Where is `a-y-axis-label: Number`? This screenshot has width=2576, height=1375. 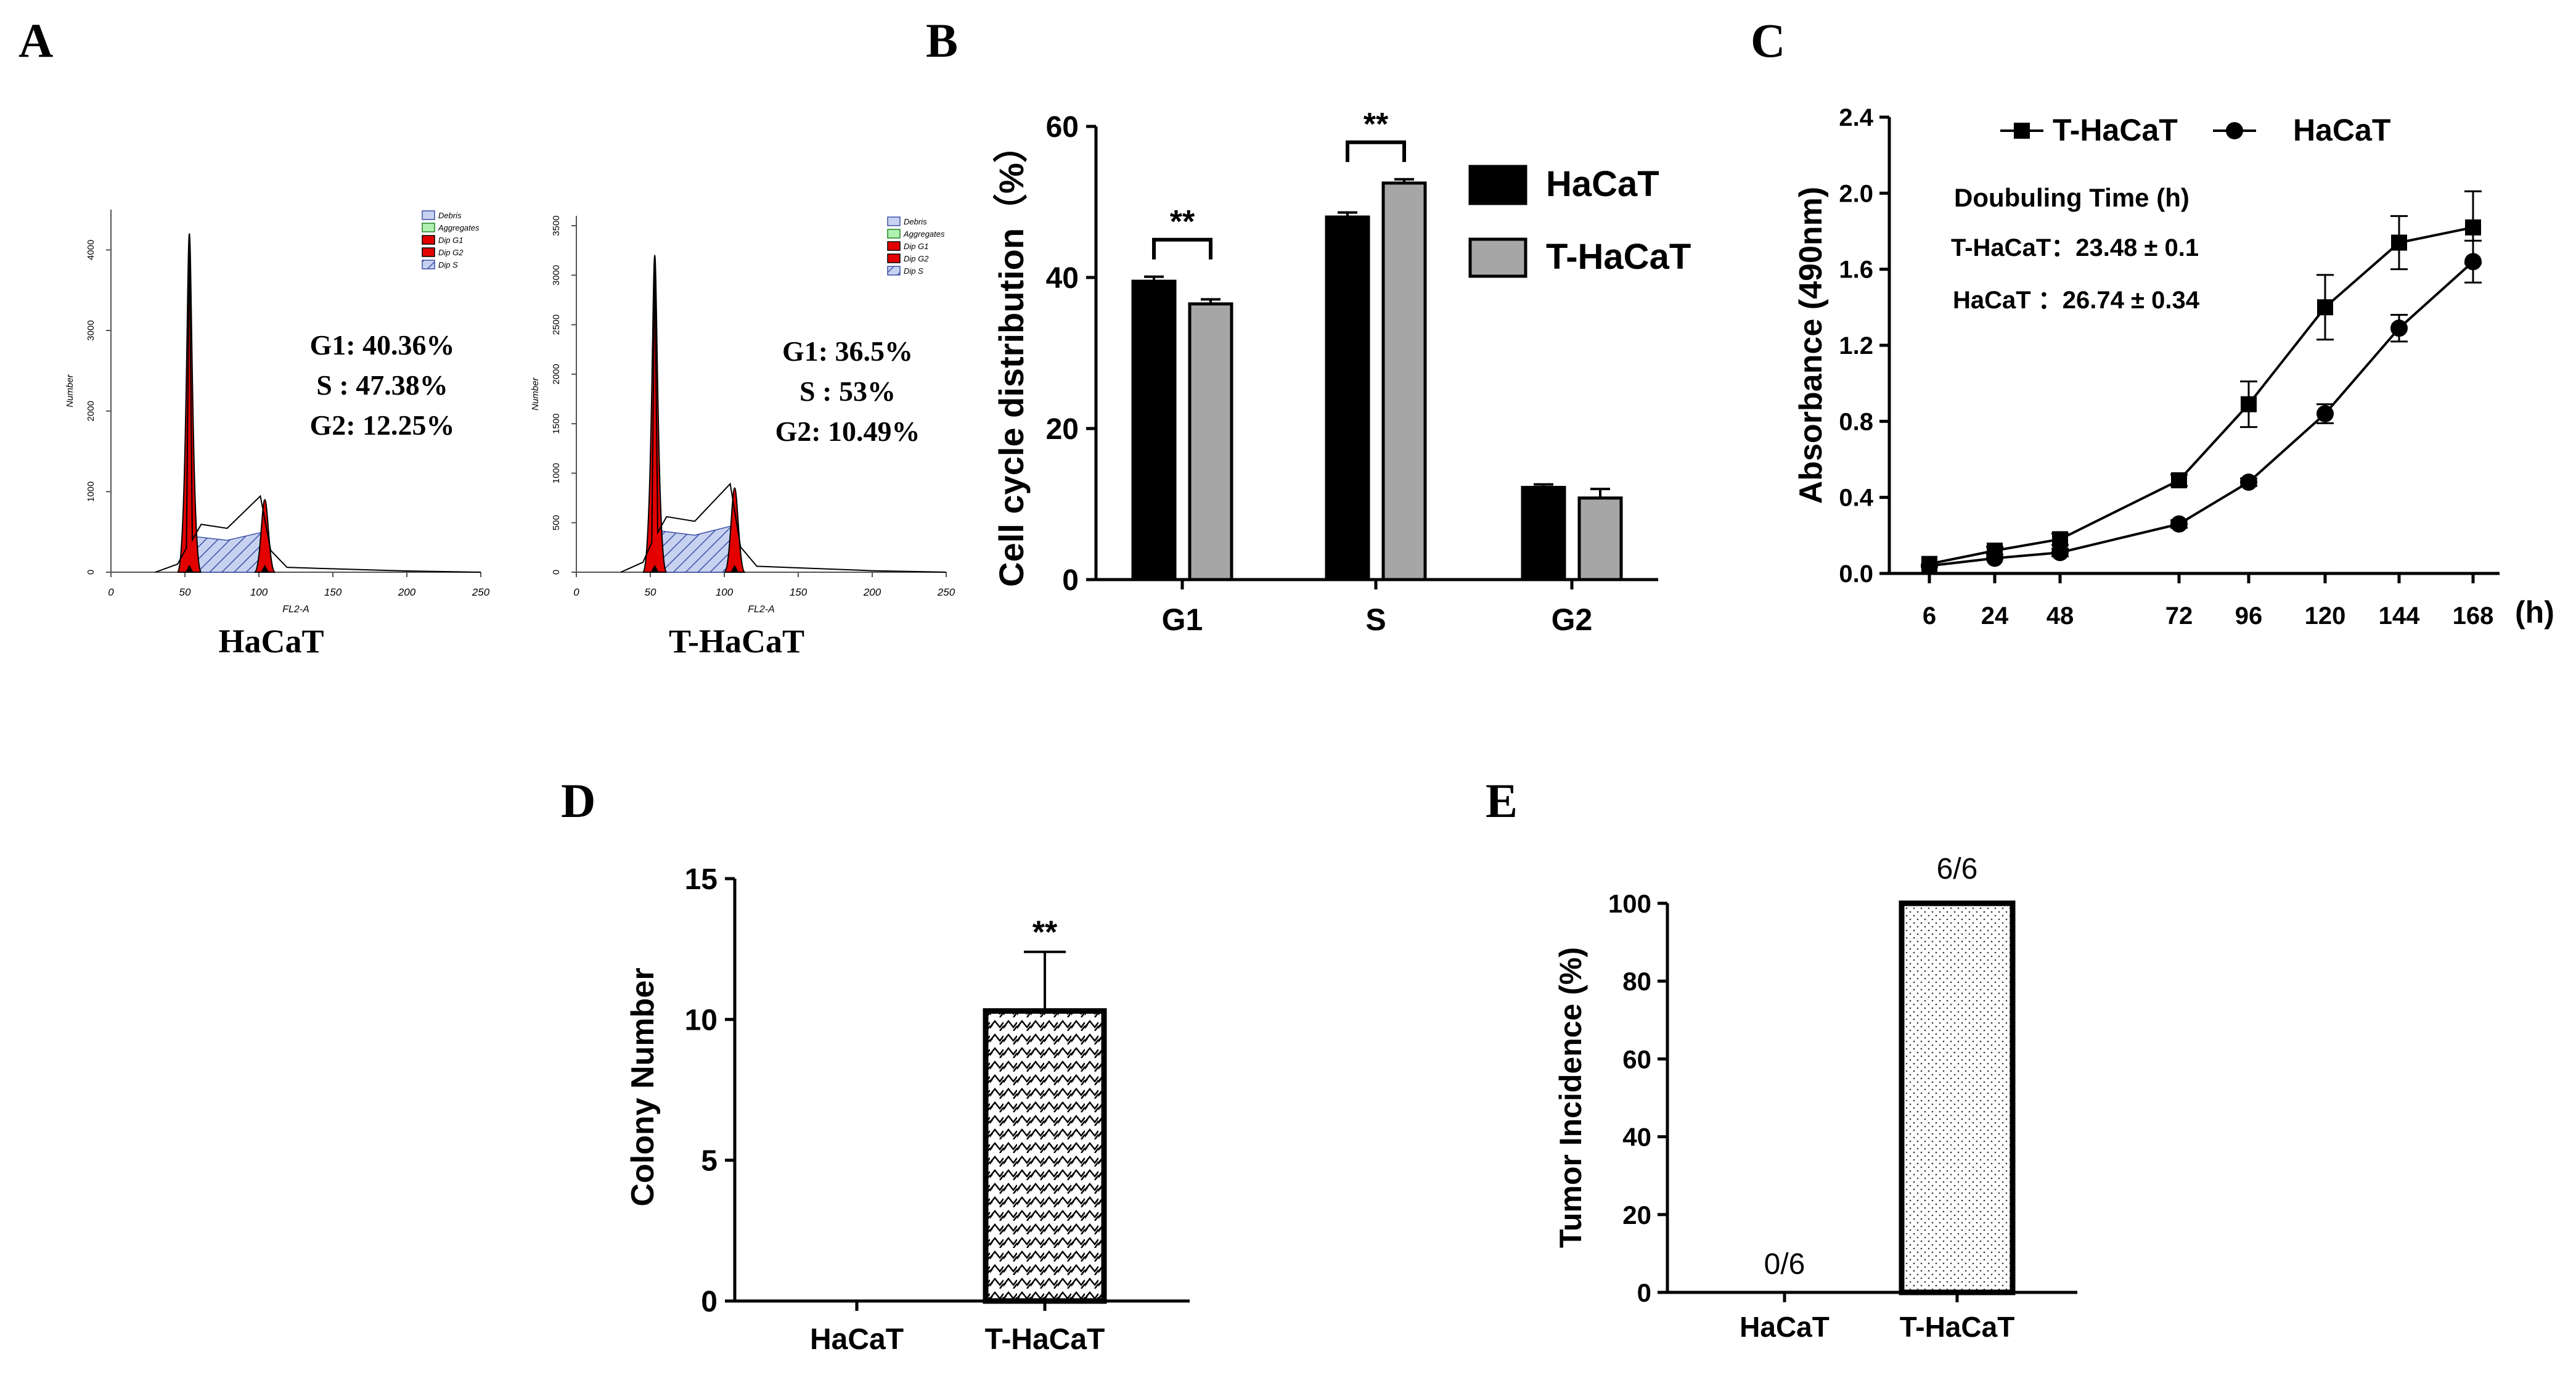
a-y-axis-label: Number is located at coordinates (535, 394).